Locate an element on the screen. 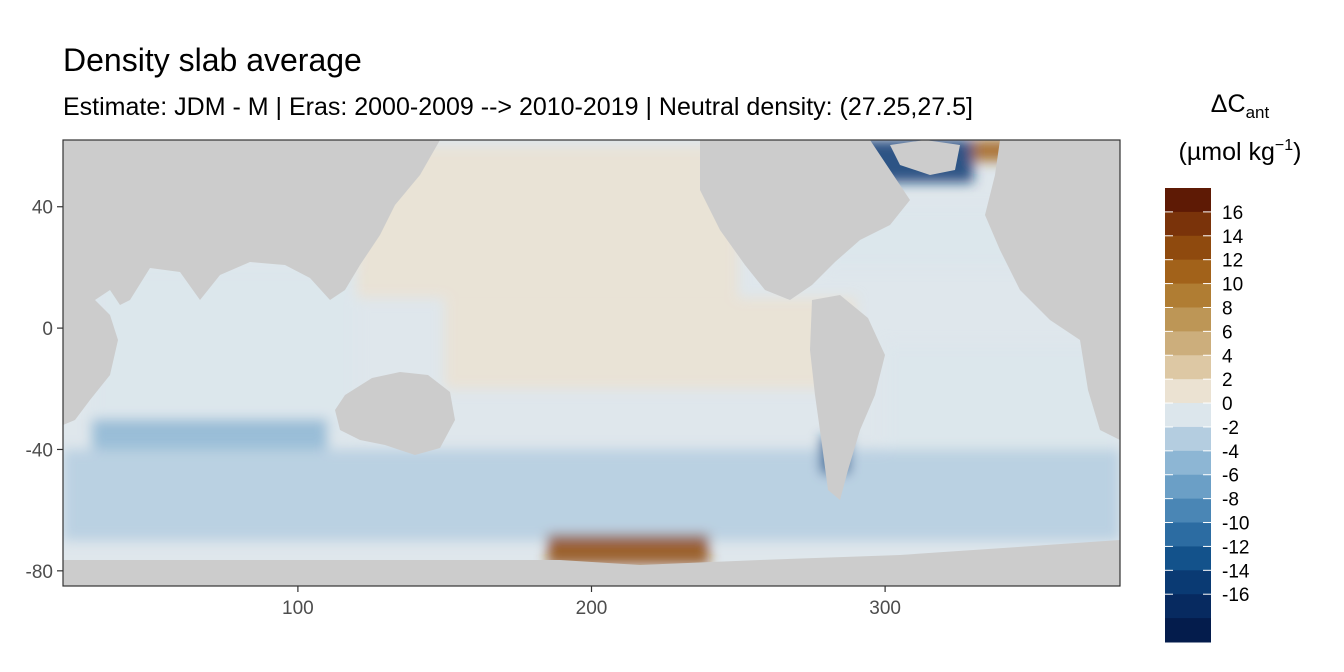 The width and height of the screenshot is (1344, 672). legend-label: 0 is located at coordinates (1227, 404).